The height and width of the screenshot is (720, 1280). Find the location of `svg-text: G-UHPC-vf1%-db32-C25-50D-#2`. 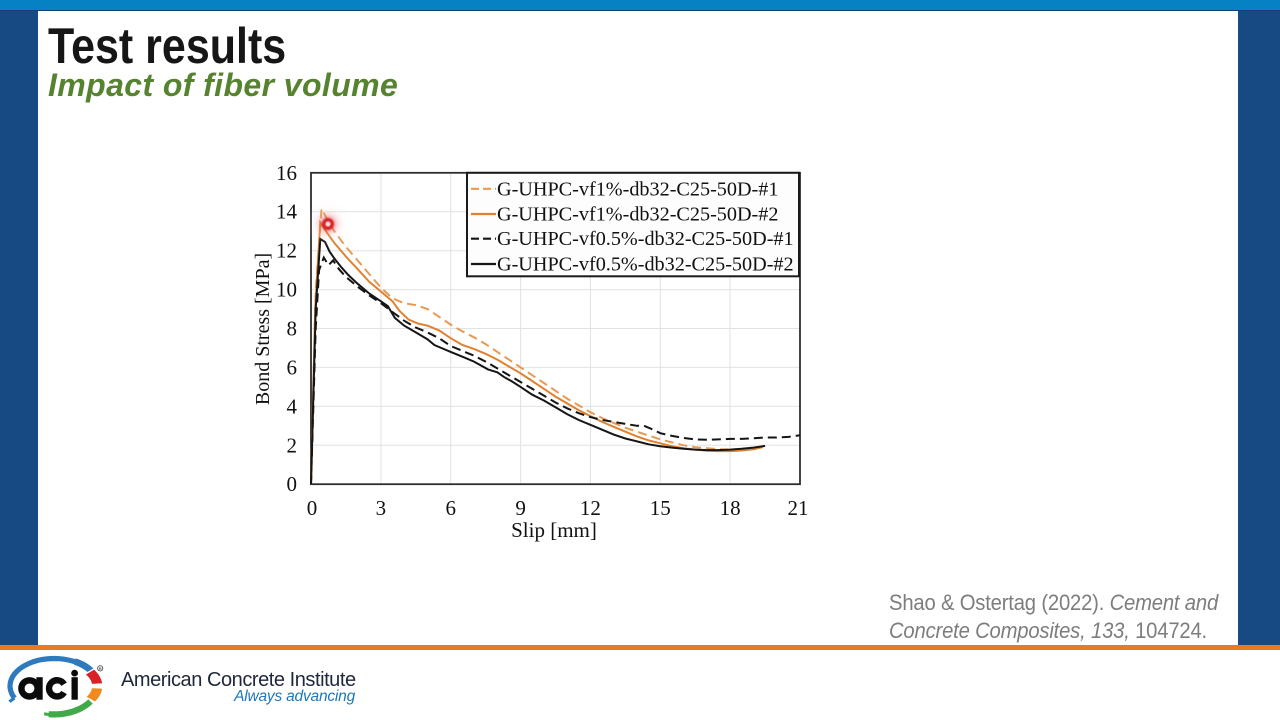

svg-text: G-UHPC-vf1%-db32-C25-50D-#2 is located at coordinates (637, 215).